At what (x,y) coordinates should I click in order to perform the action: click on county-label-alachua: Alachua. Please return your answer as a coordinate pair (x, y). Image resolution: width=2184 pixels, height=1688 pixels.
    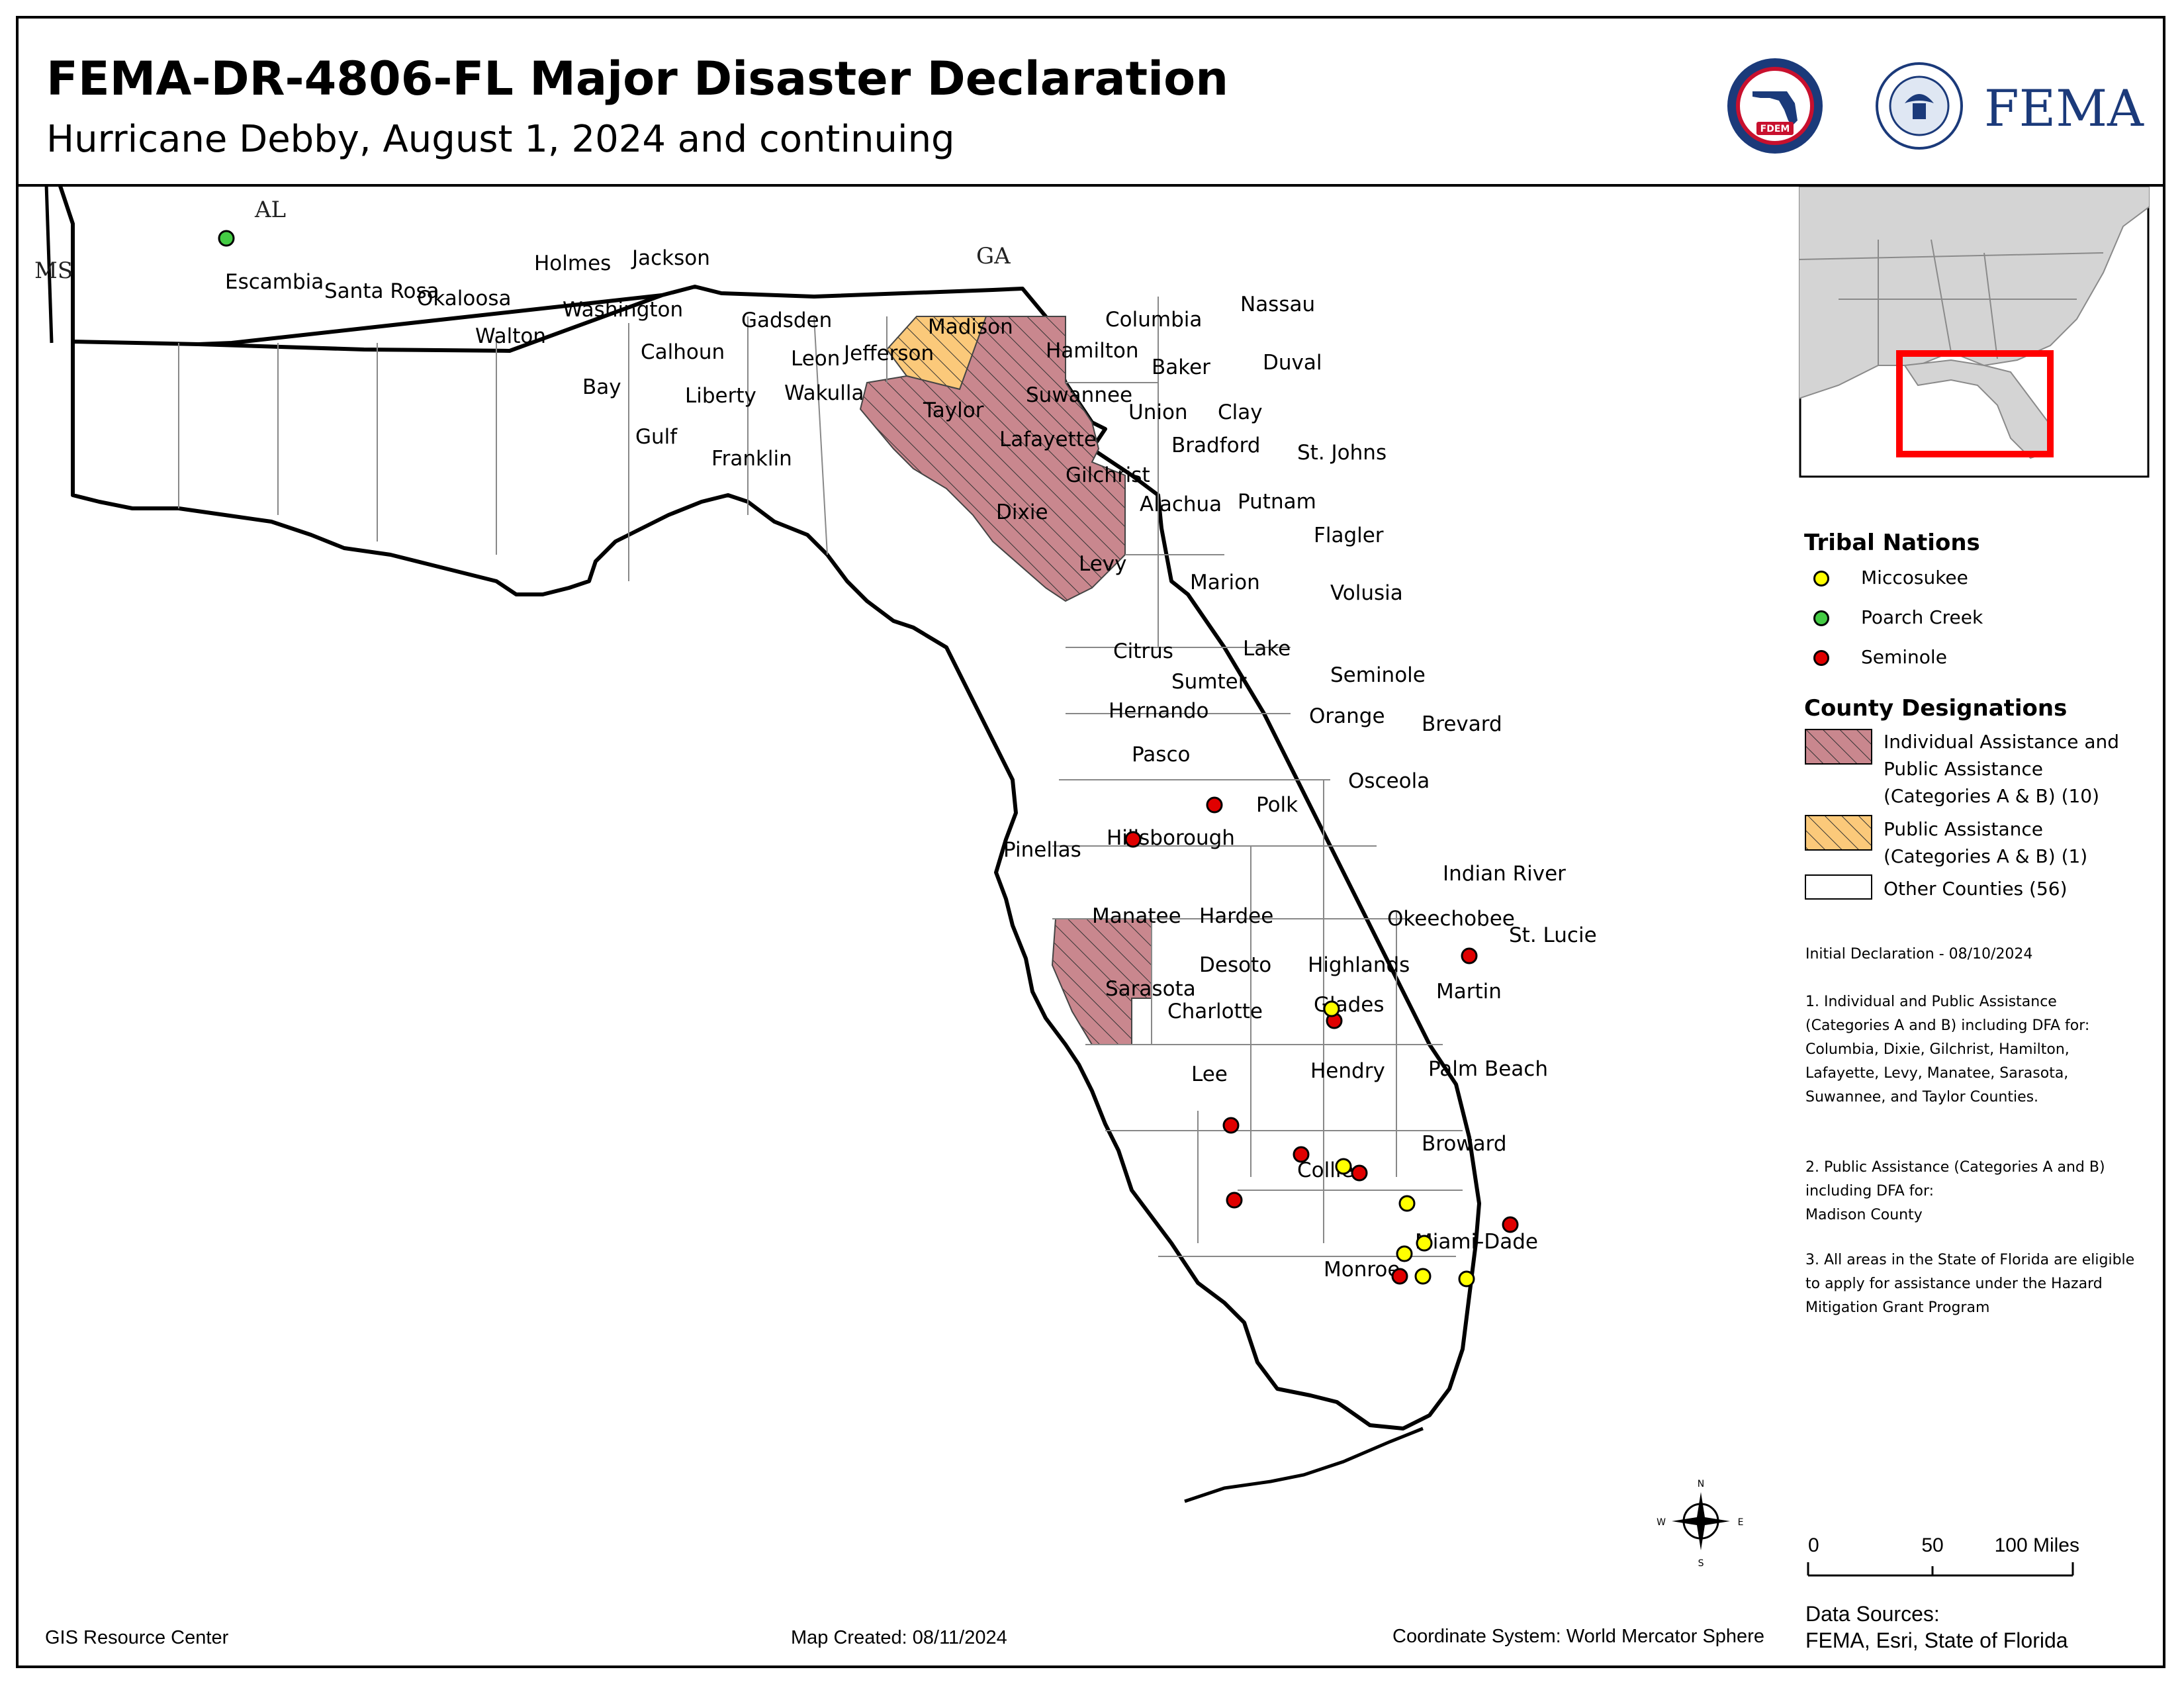
    Looking at the image, I should click on (1181, 504).